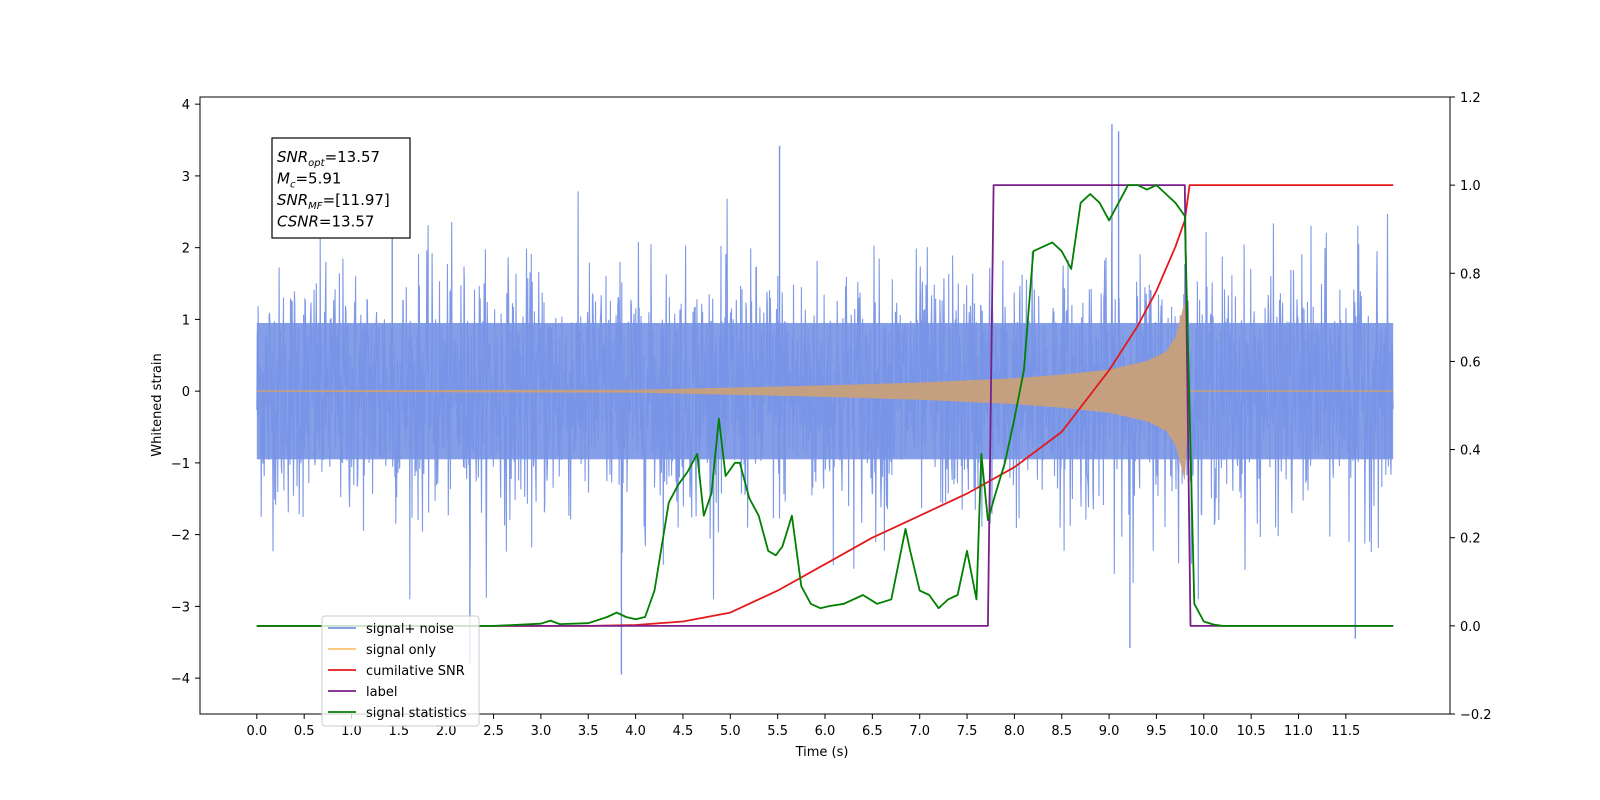 The image size is (1600, 800). I want to click on y-right-tick-label: 1.2, so click(1470, 98).